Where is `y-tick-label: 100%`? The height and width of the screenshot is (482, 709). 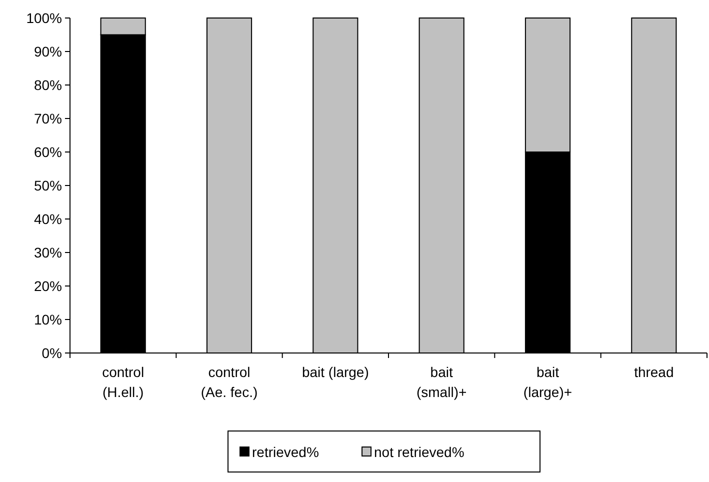 y-tick-label: 100% is located at coordinates (44, 18).